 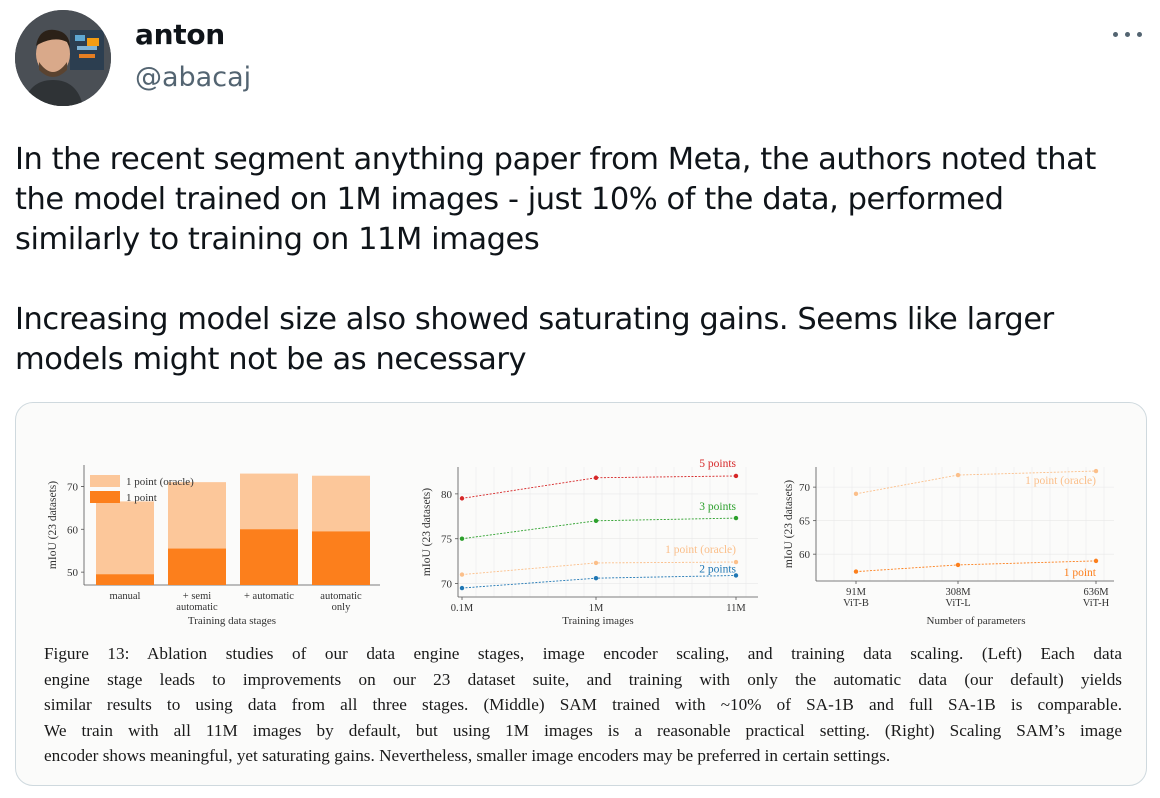 I want to click on x-axis-label: Training images, so click(x=597, y=621).